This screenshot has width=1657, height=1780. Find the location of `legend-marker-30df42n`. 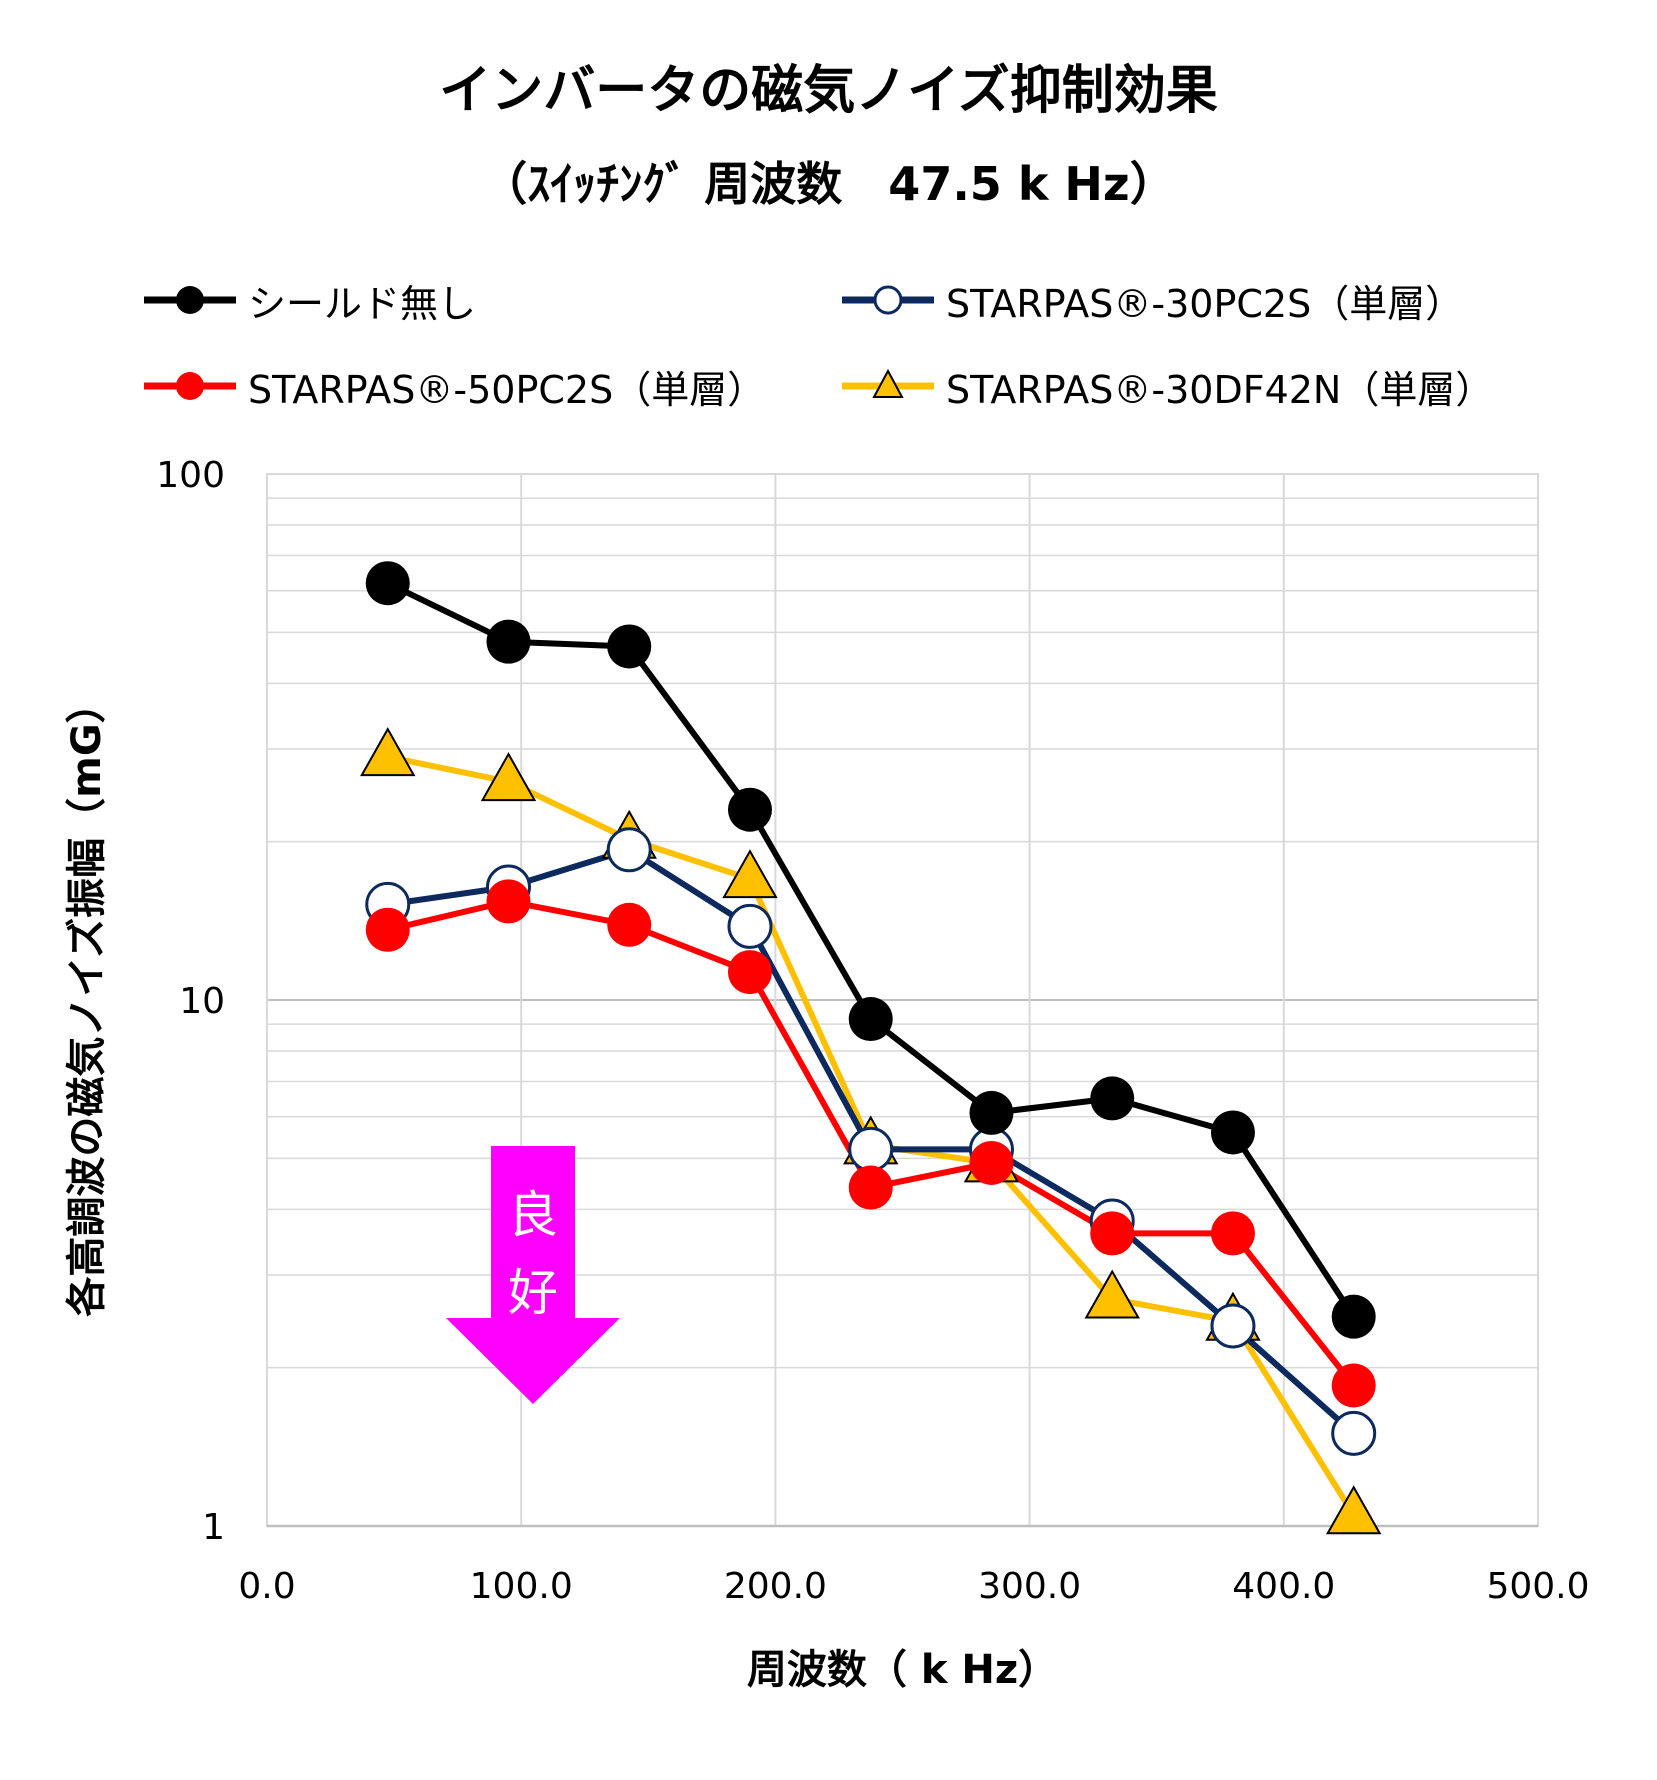

legend-marker-30df42n is located at coordinates (888, 383).